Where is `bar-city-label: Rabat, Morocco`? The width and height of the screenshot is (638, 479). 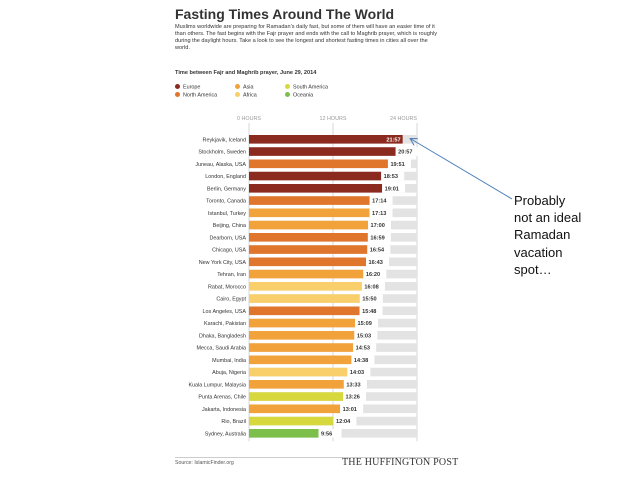 bar-city-label: Rabat, Morocco is located at coordinates (227, 287).